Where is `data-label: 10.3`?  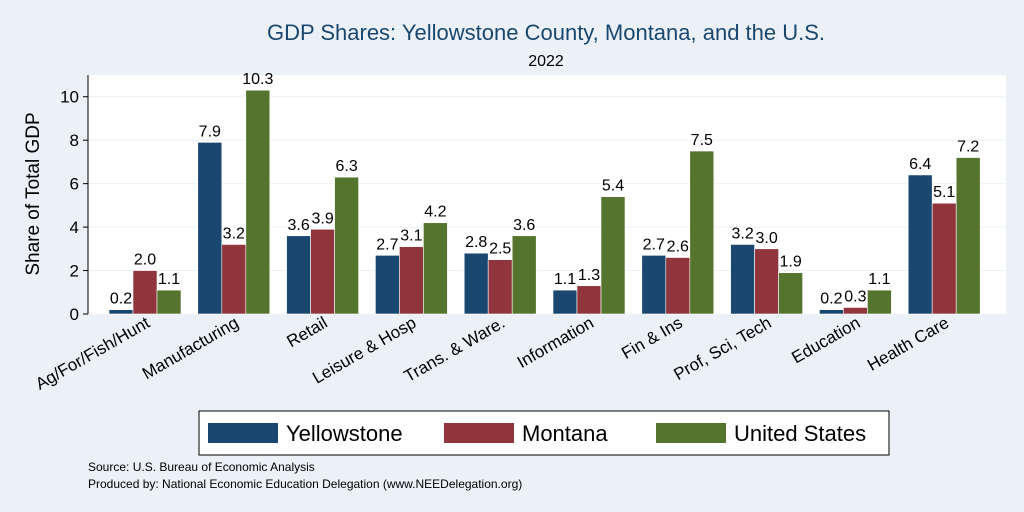
data-label: 10.3 is located at coordinates (257, 79).